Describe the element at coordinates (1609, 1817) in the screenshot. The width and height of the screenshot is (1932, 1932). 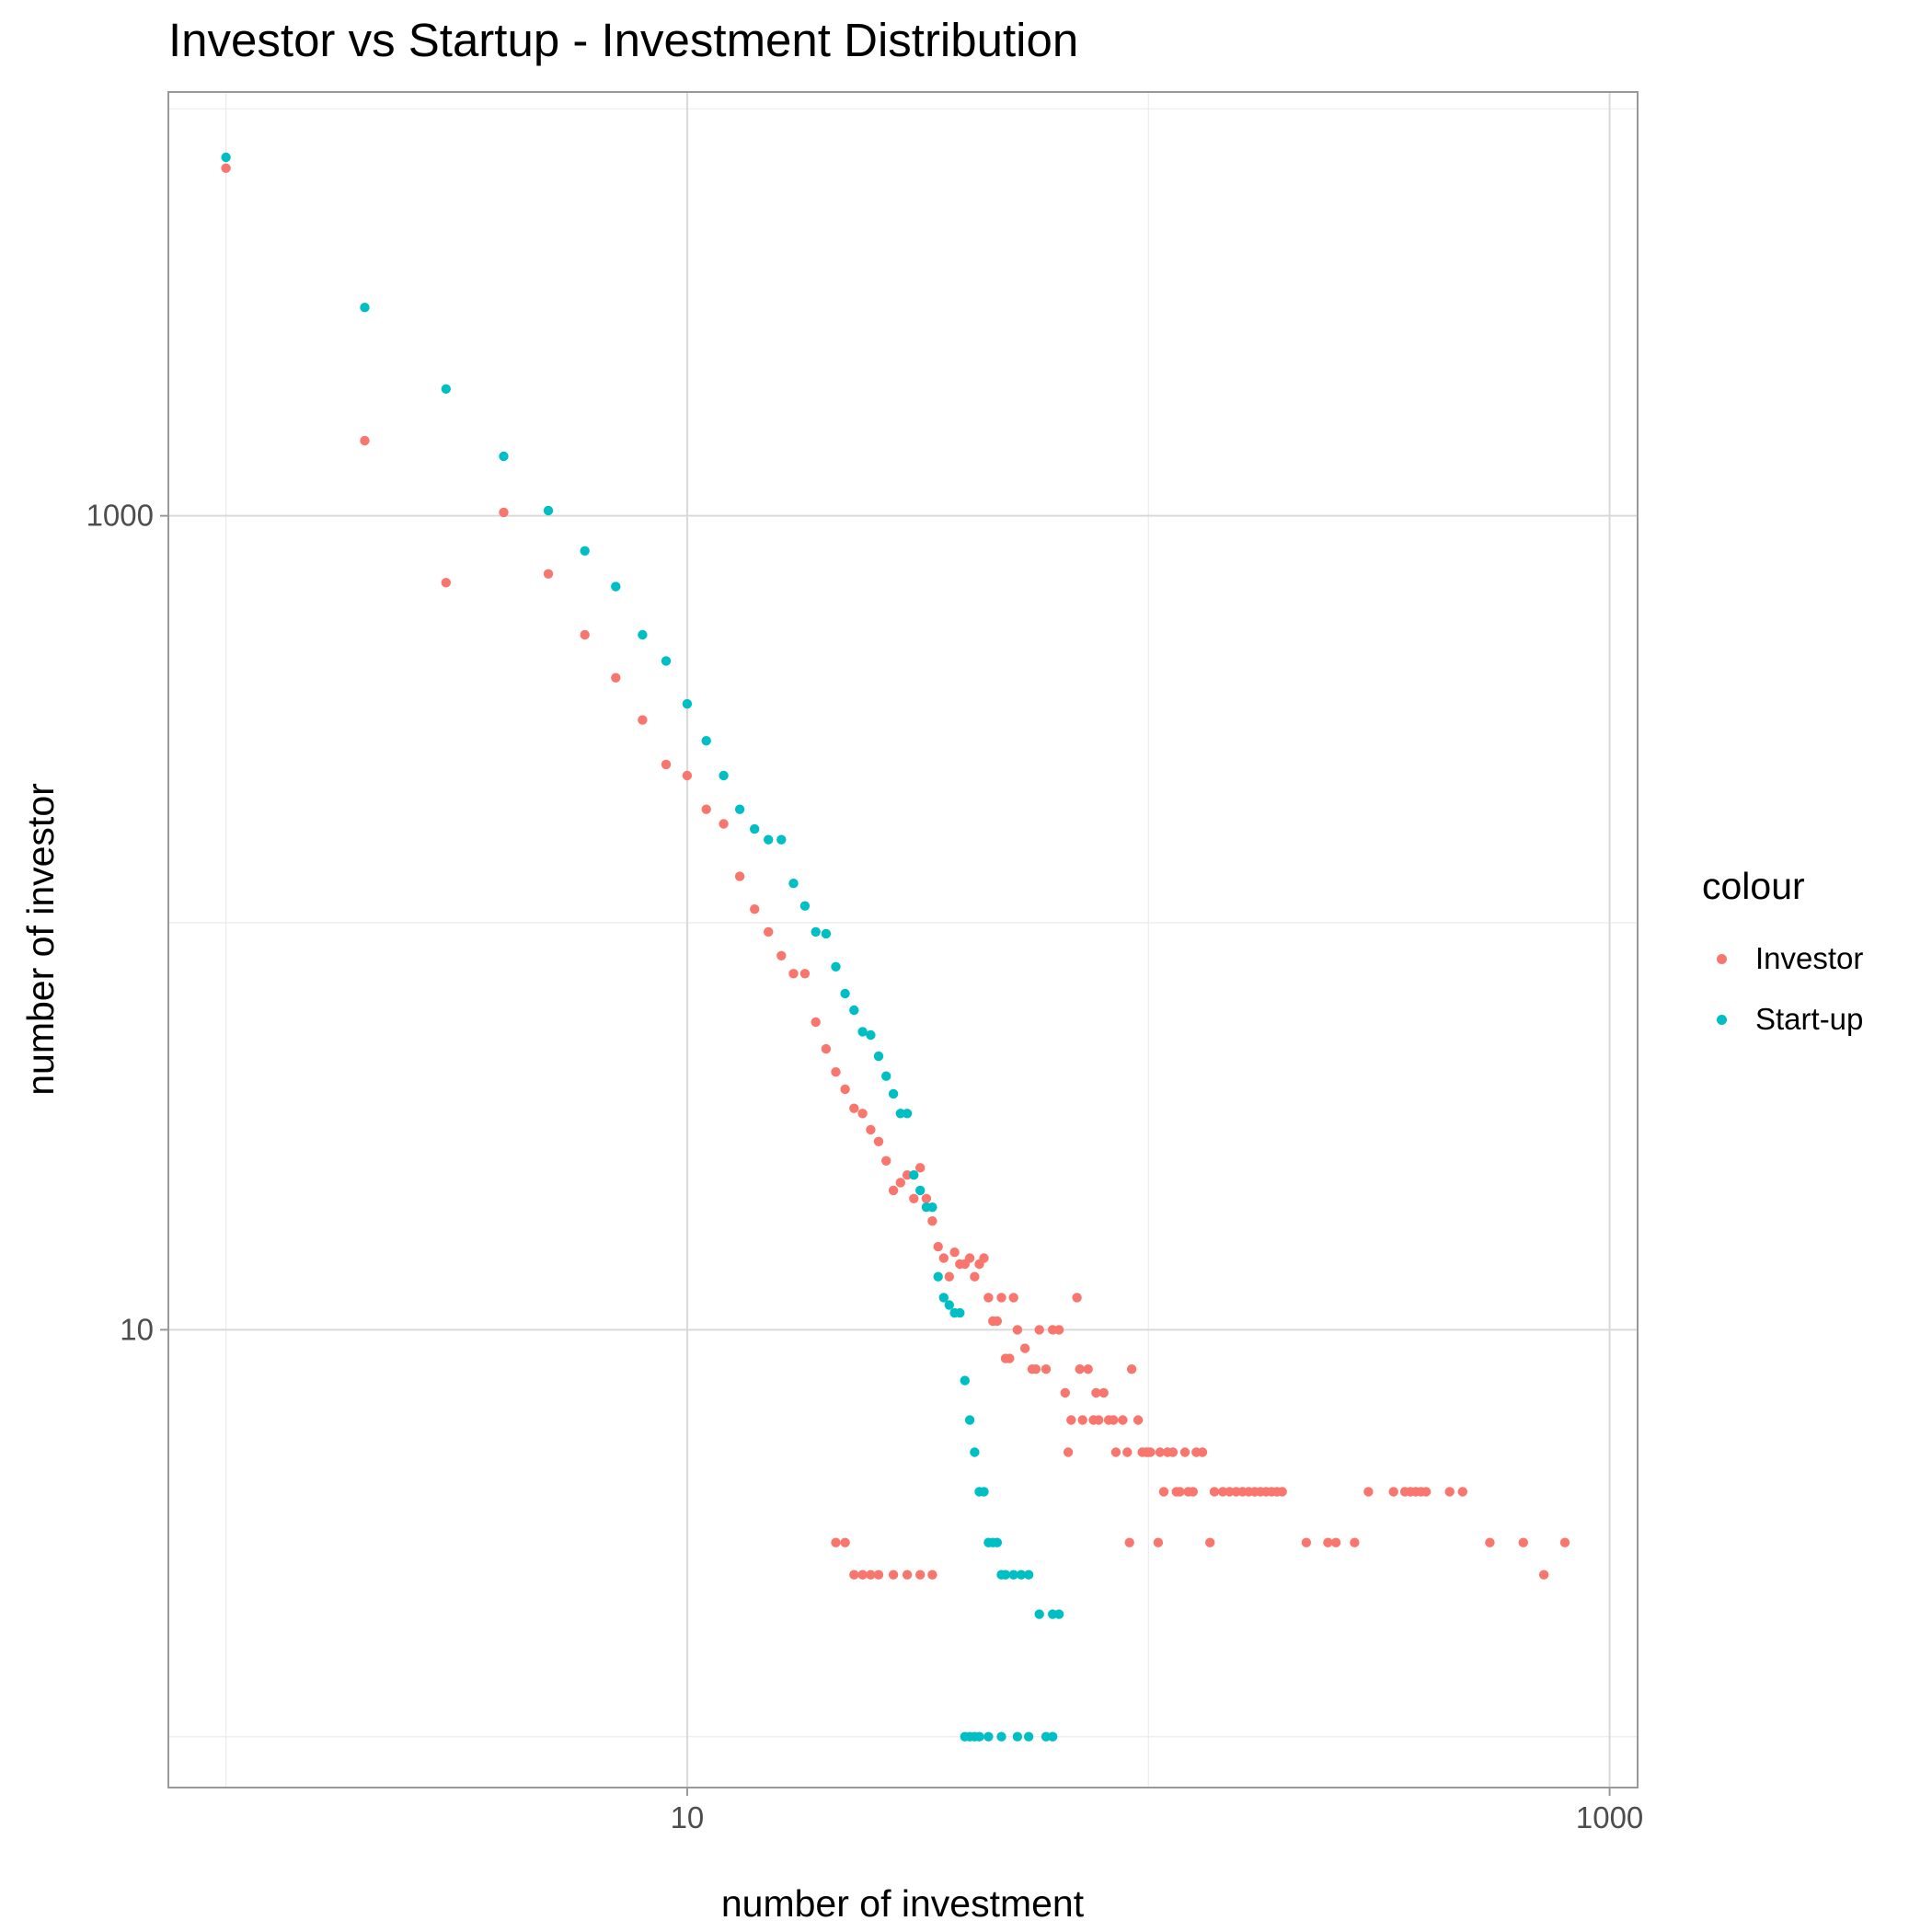
I see `x-tick-label: 1000` at that location.